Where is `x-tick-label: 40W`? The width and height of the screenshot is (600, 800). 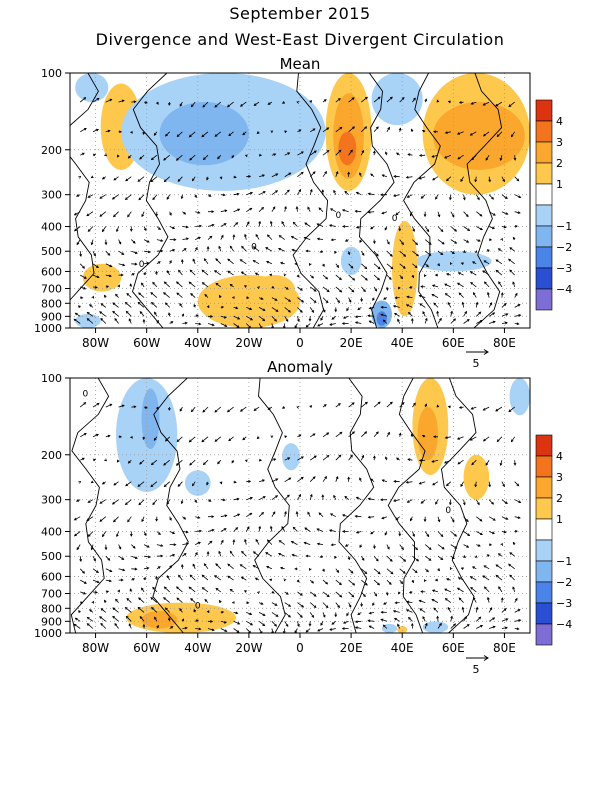 x-tick-label: 40W is located at coordinates (197, 648).